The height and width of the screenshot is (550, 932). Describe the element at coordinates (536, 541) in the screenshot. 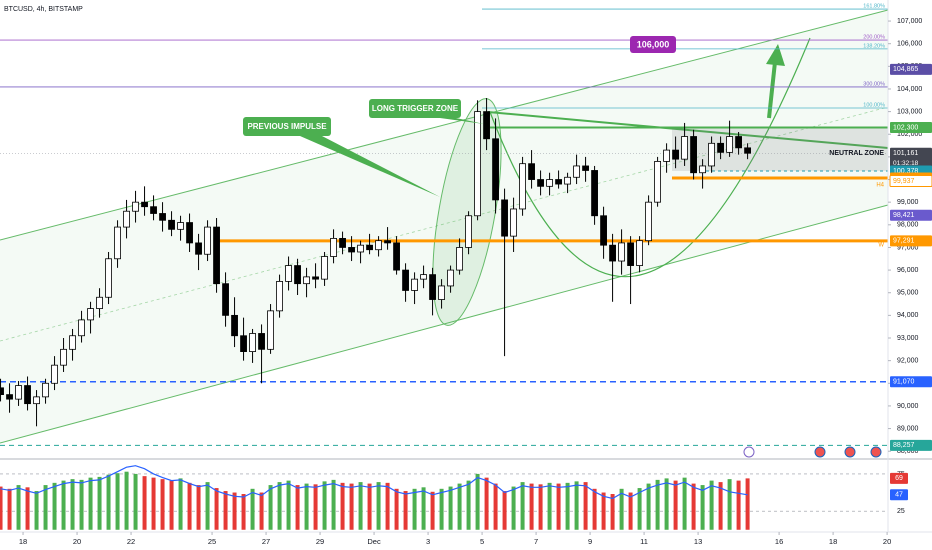

I see `x-tick-label: 7` at that location.